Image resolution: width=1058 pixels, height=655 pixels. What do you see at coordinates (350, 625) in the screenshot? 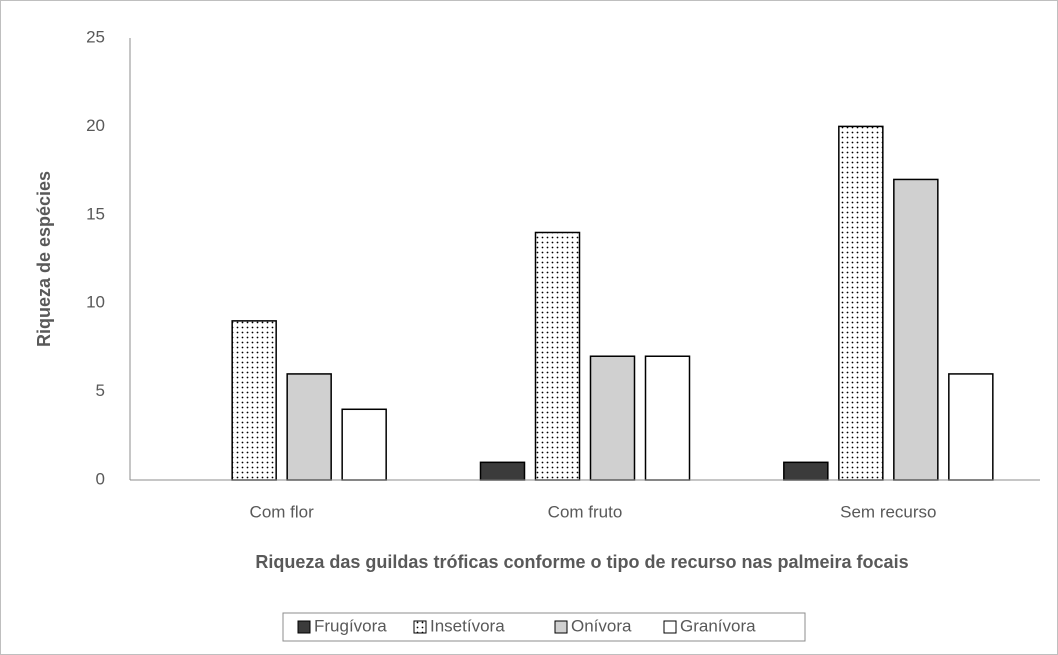
I see `legend-label: Frugívora` at bounding box center [350, 625].